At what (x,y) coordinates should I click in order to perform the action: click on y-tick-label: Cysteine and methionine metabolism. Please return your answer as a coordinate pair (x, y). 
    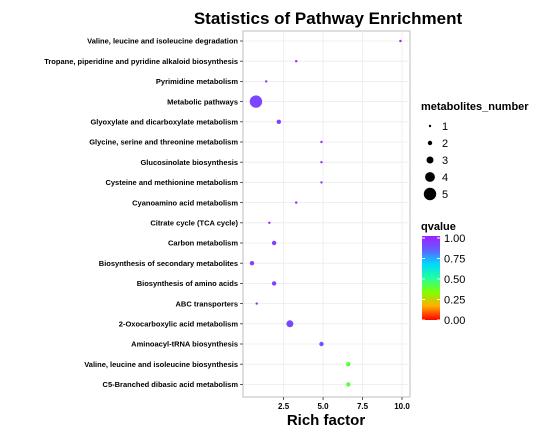
    Looking at the image, I should click on (171, 182).